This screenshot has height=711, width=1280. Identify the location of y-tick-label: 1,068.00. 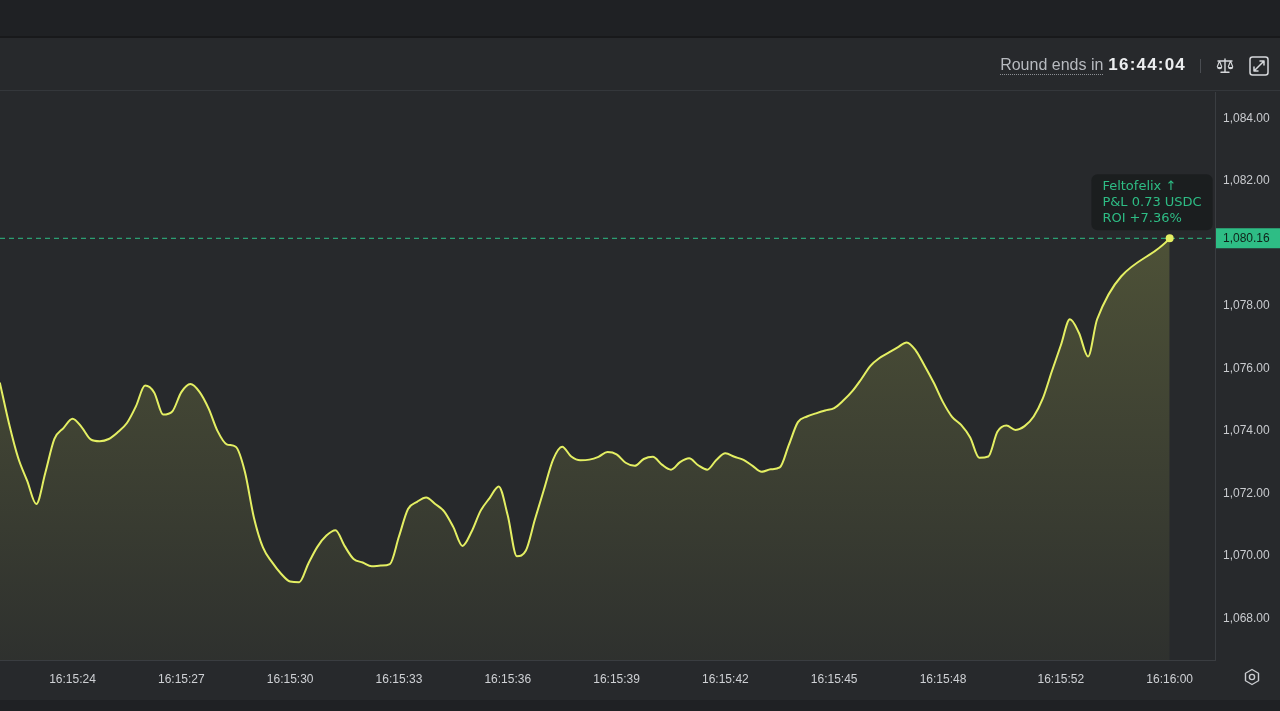
(1247, 617).